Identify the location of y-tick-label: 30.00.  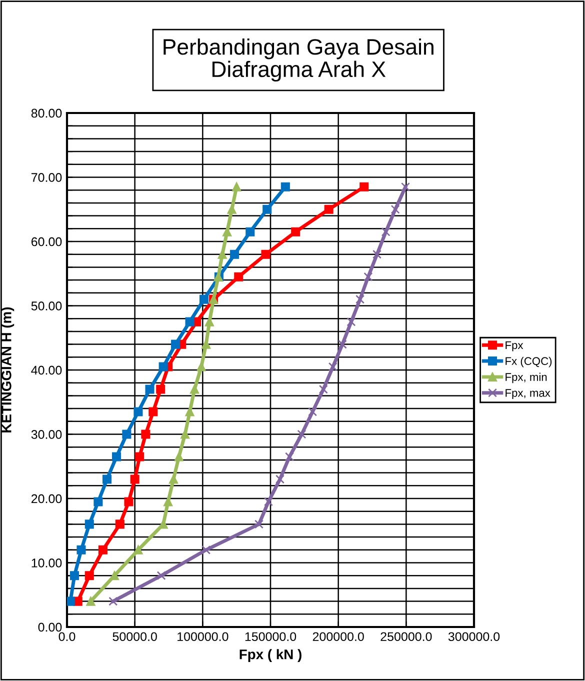
(46, 434).